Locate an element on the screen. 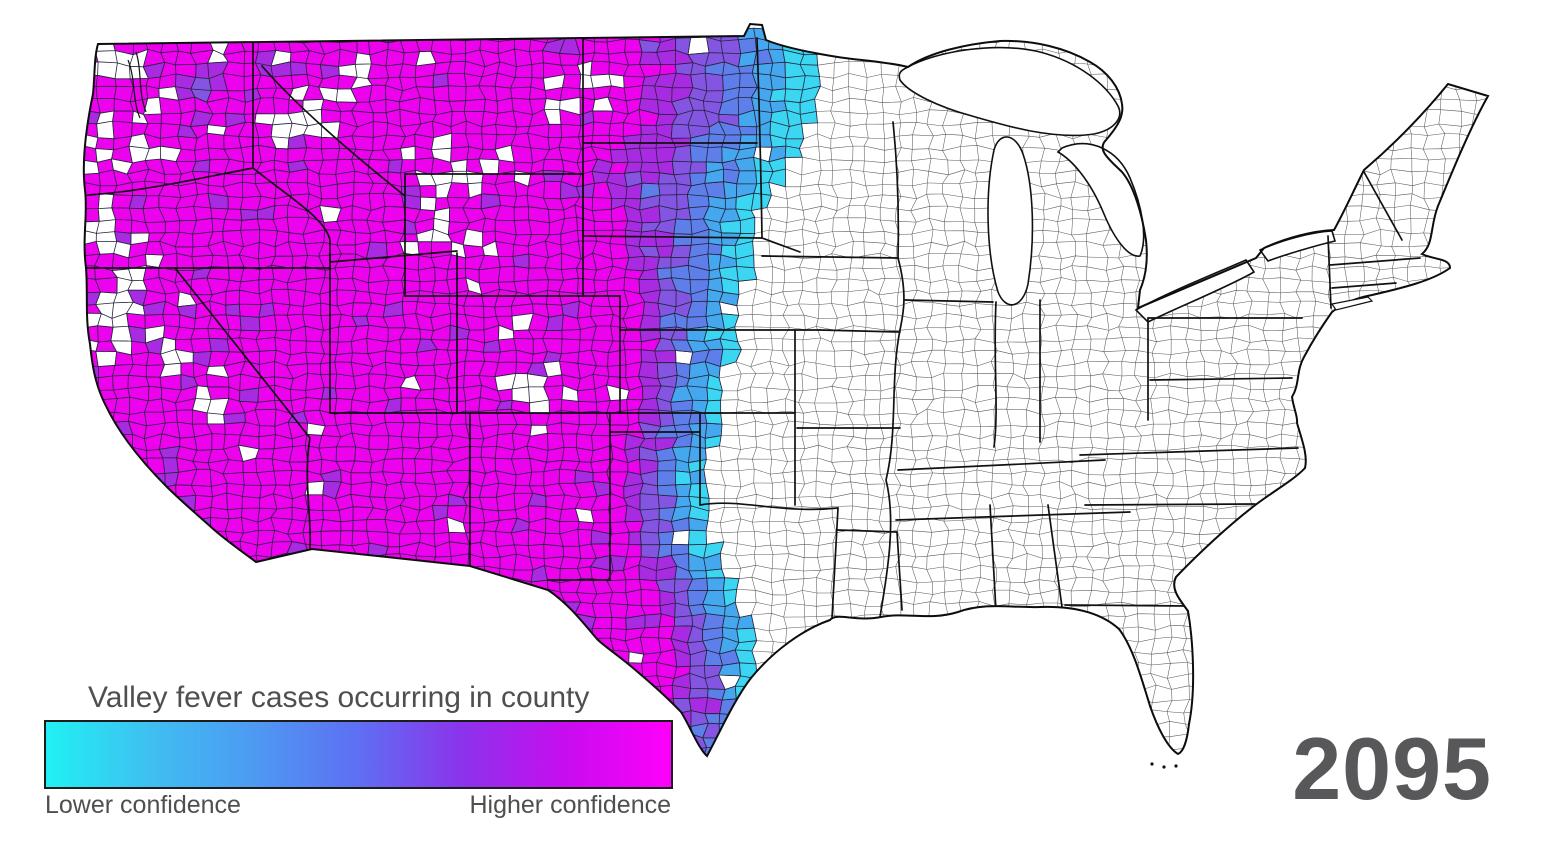  legend-high-label: Higher confidence is located at coordinates (570, 805).